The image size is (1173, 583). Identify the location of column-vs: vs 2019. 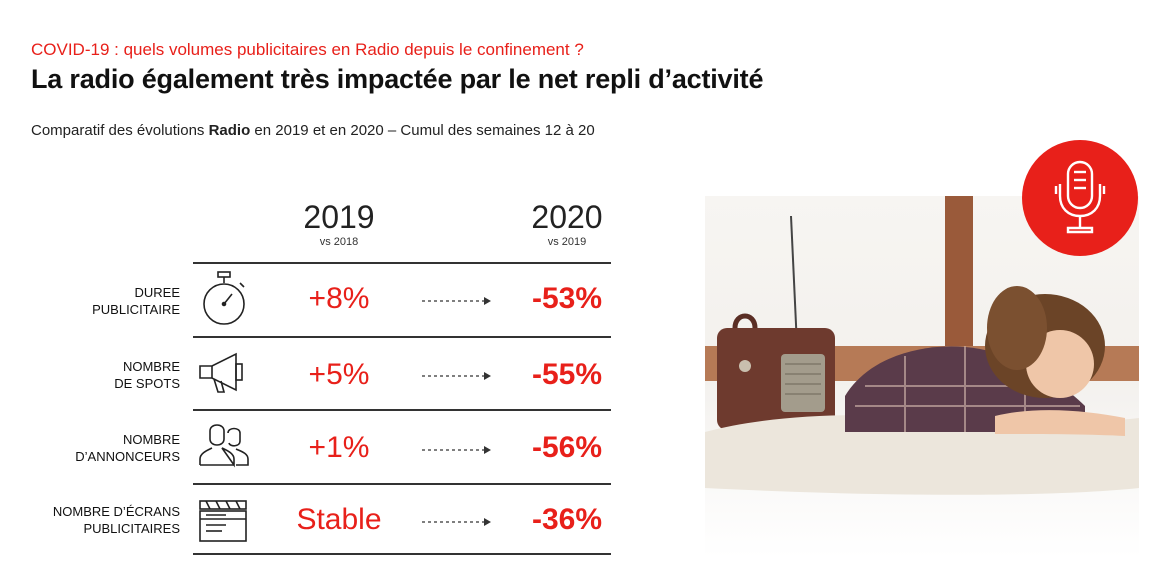
(567, 242).